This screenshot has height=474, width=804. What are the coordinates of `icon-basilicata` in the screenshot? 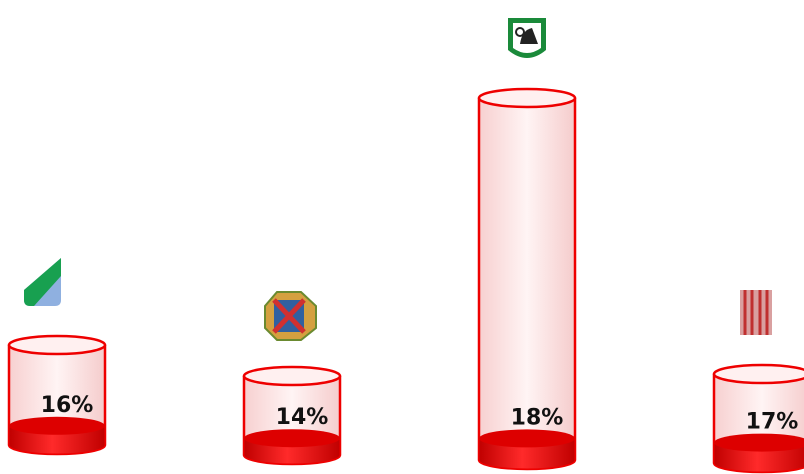 It's located at (290, 316).